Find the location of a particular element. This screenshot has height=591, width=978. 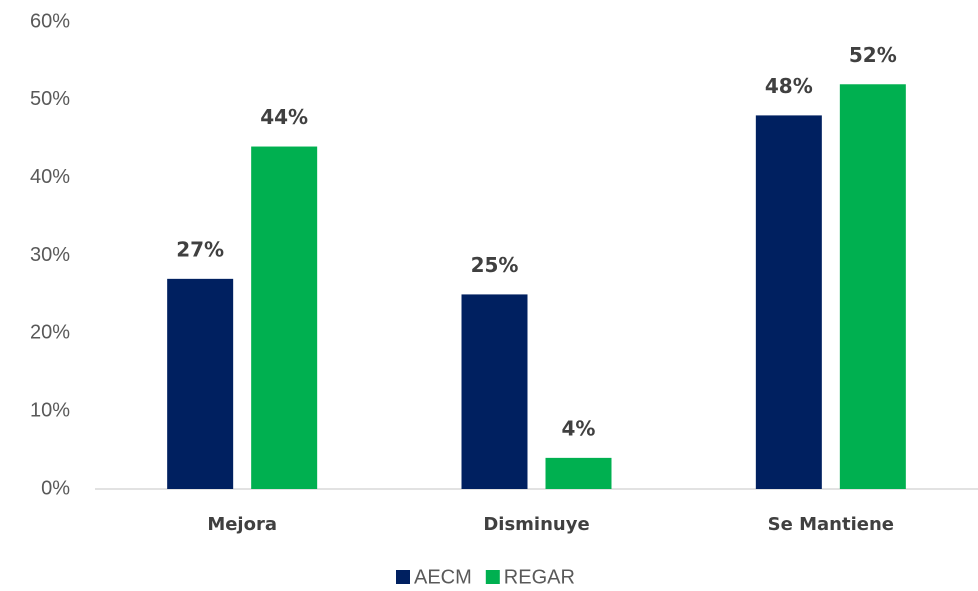

data-label: 48% is located at coordinates (789, 86).